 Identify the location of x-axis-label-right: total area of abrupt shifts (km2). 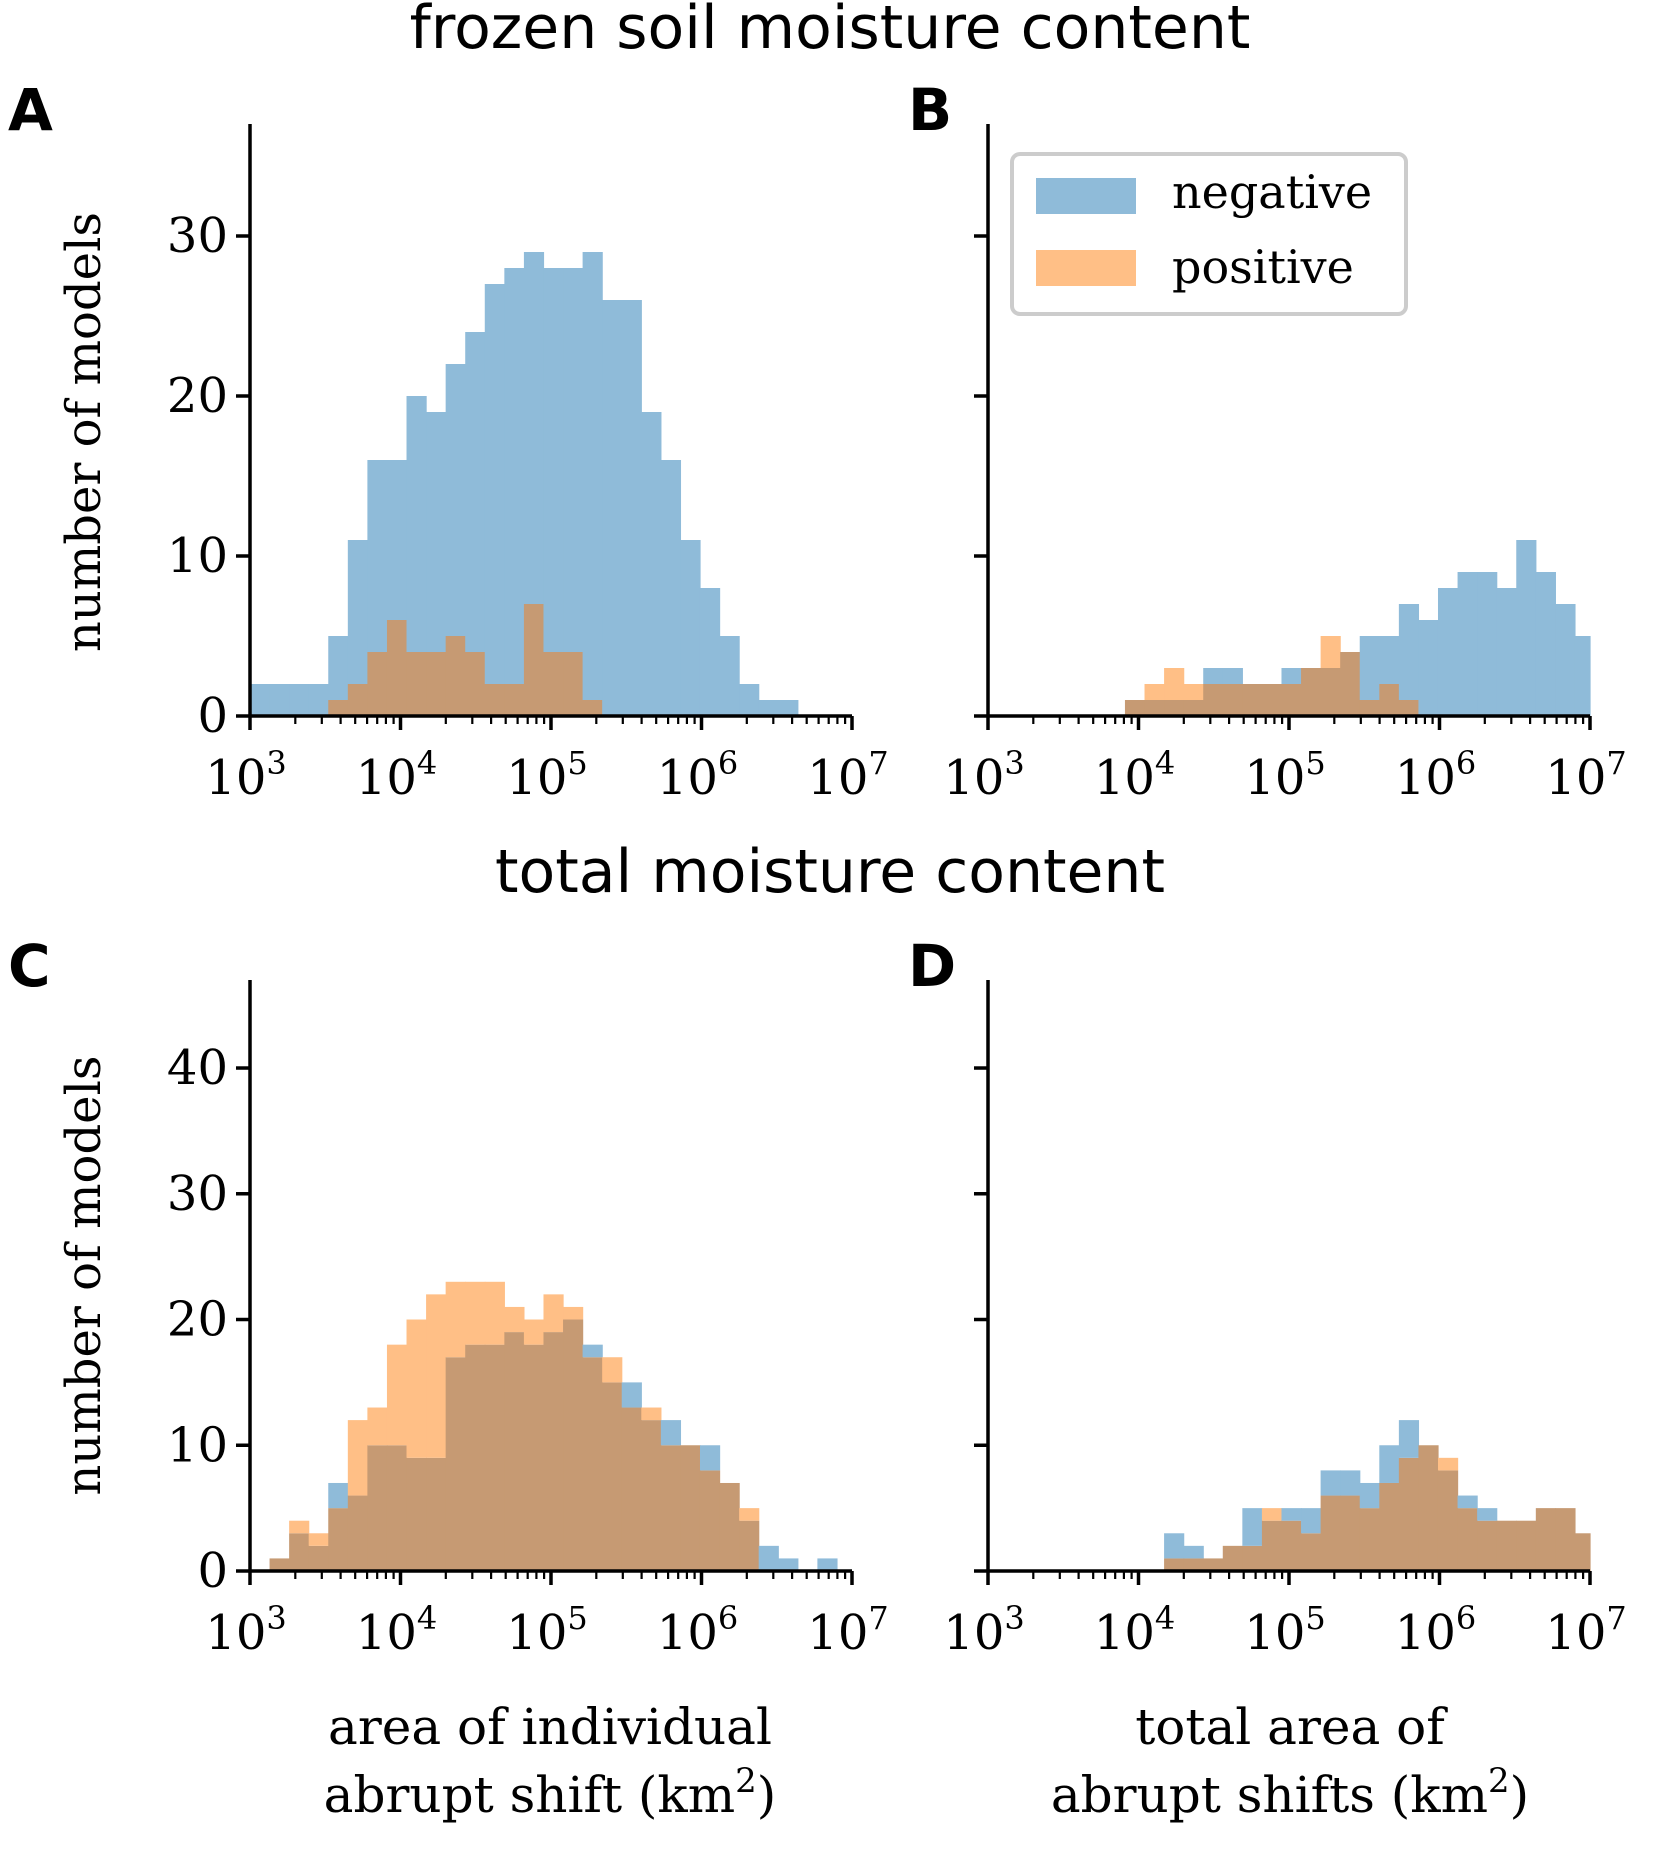
(1290, 1761).